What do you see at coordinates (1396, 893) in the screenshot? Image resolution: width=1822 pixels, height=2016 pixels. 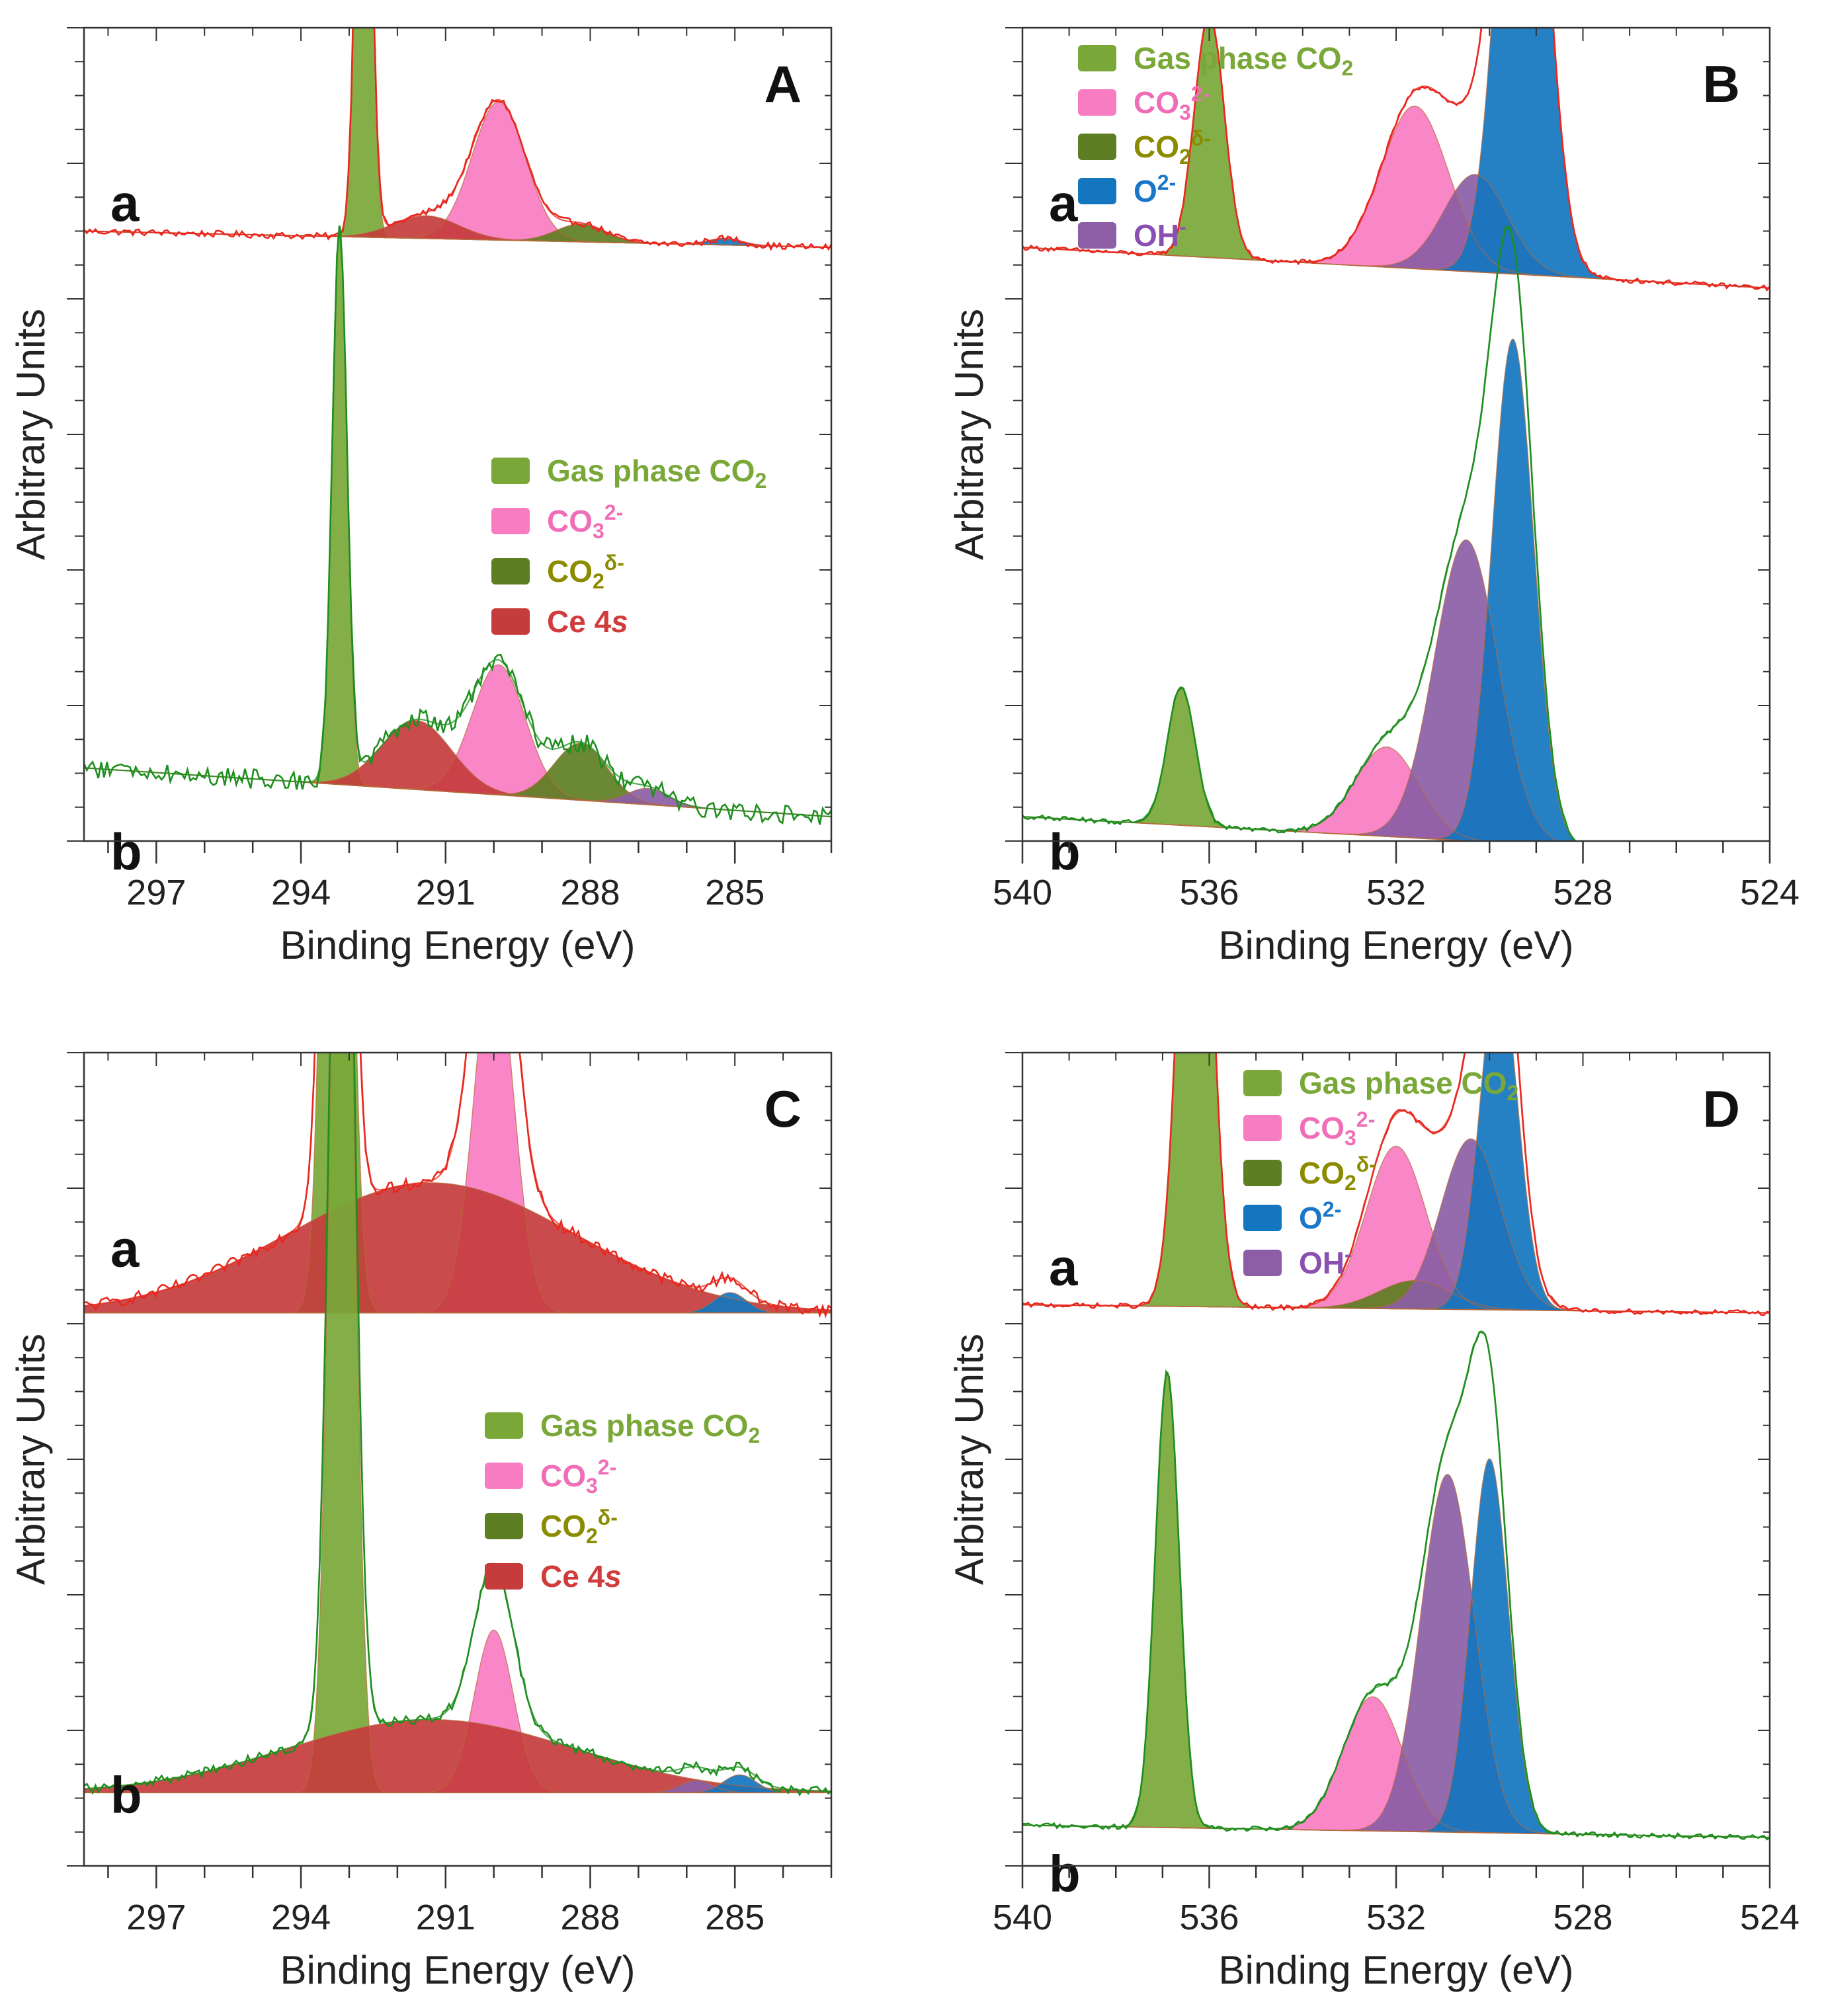 I see `x-tick-label: 532` at bounding box center [1396, 893].